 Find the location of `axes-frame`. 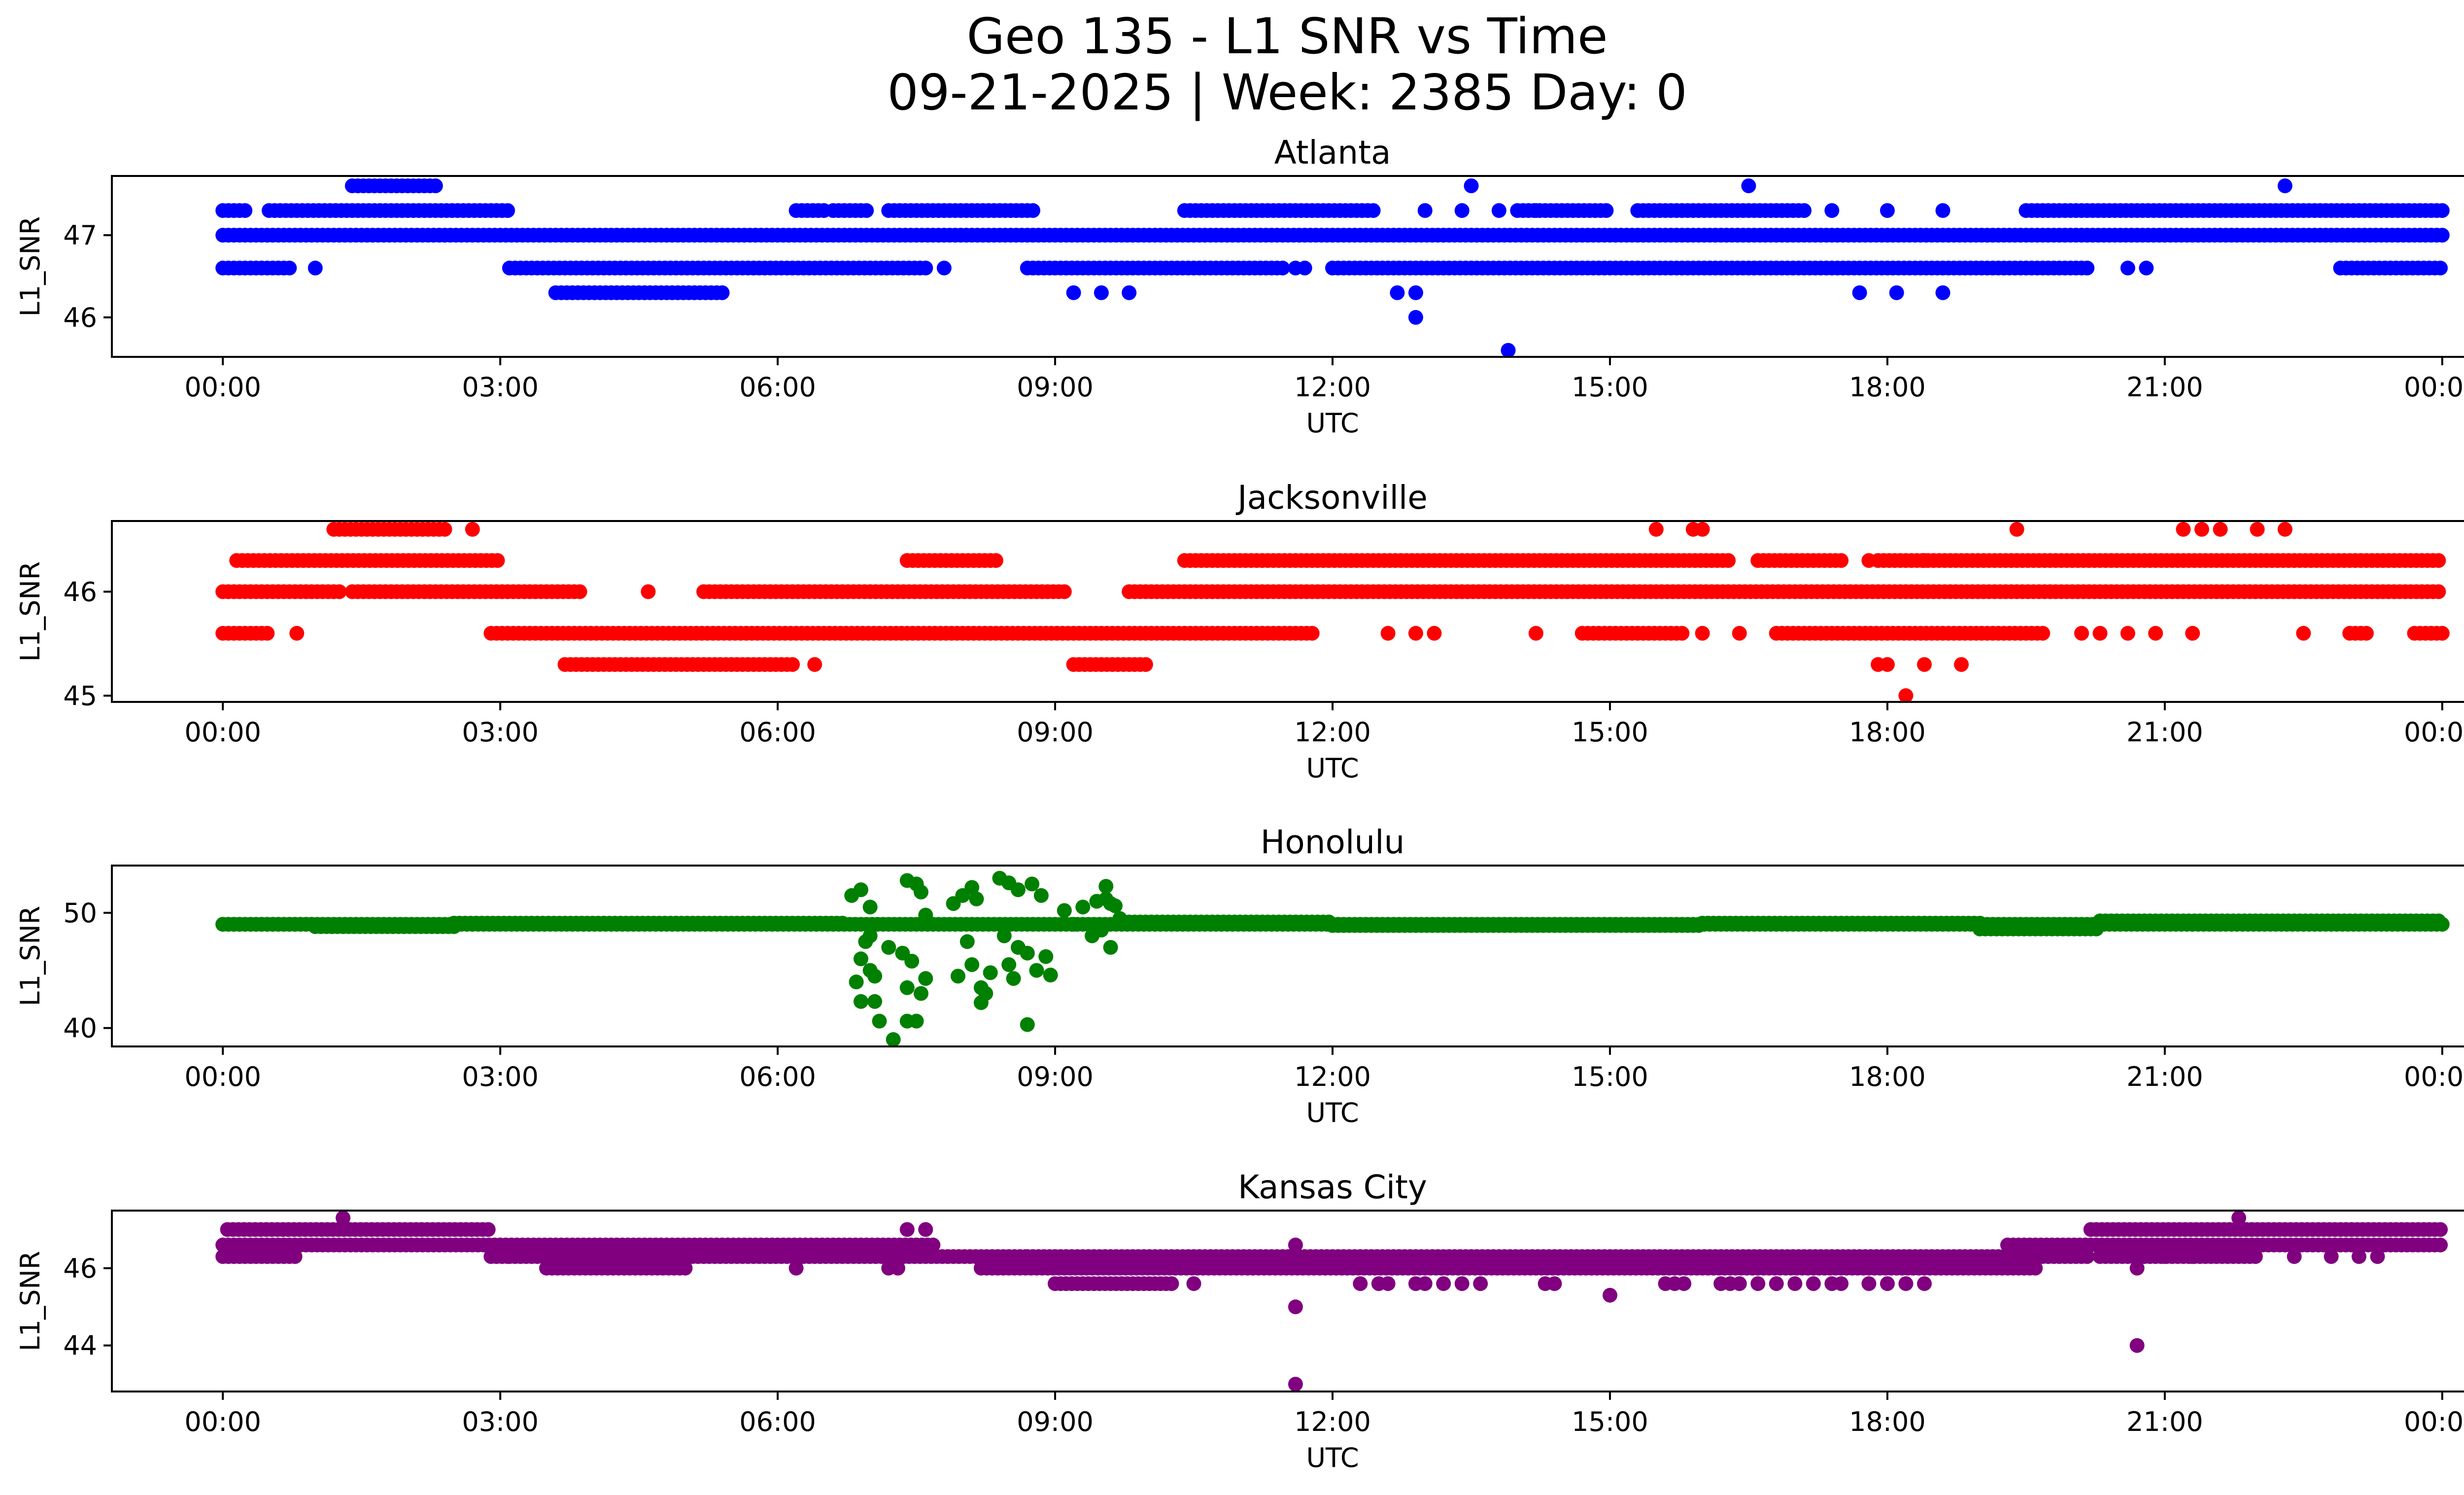

axes-frame is located at coordinates (1287, 1301).